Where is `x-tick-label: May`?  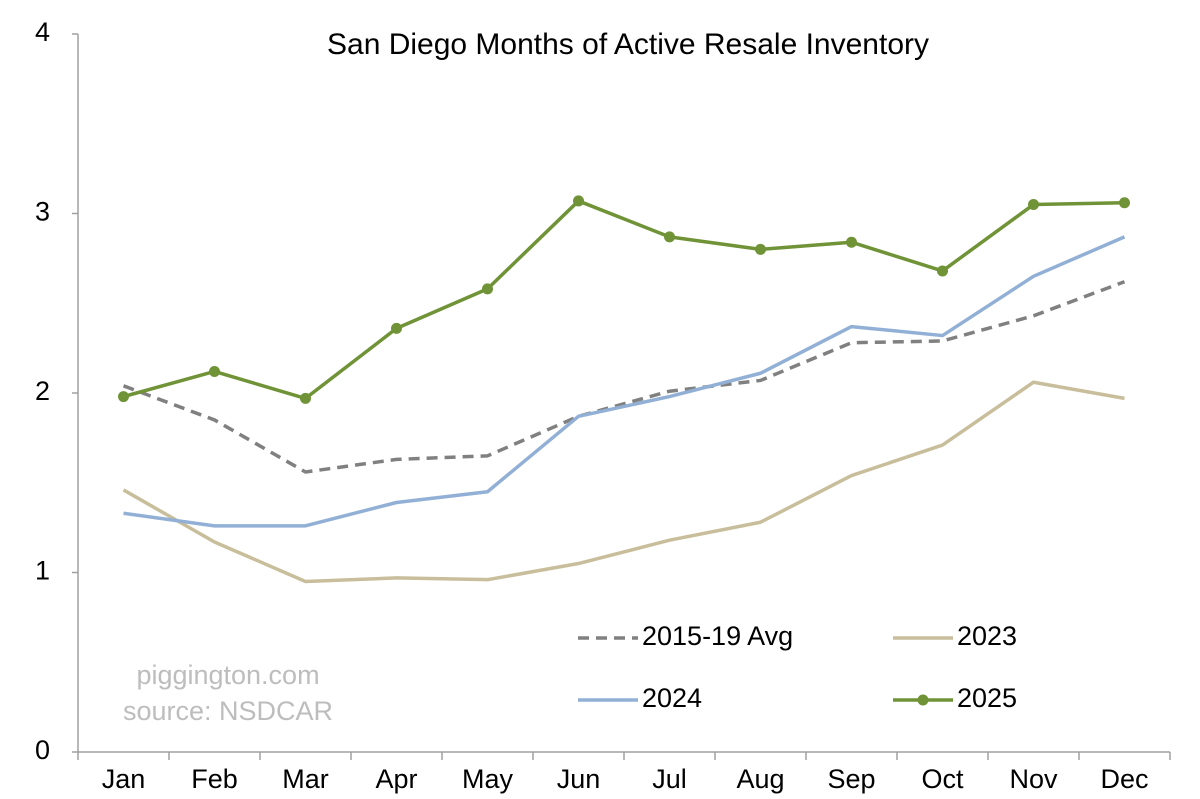
x-tick-label: May is located at coordinates (488, 779).